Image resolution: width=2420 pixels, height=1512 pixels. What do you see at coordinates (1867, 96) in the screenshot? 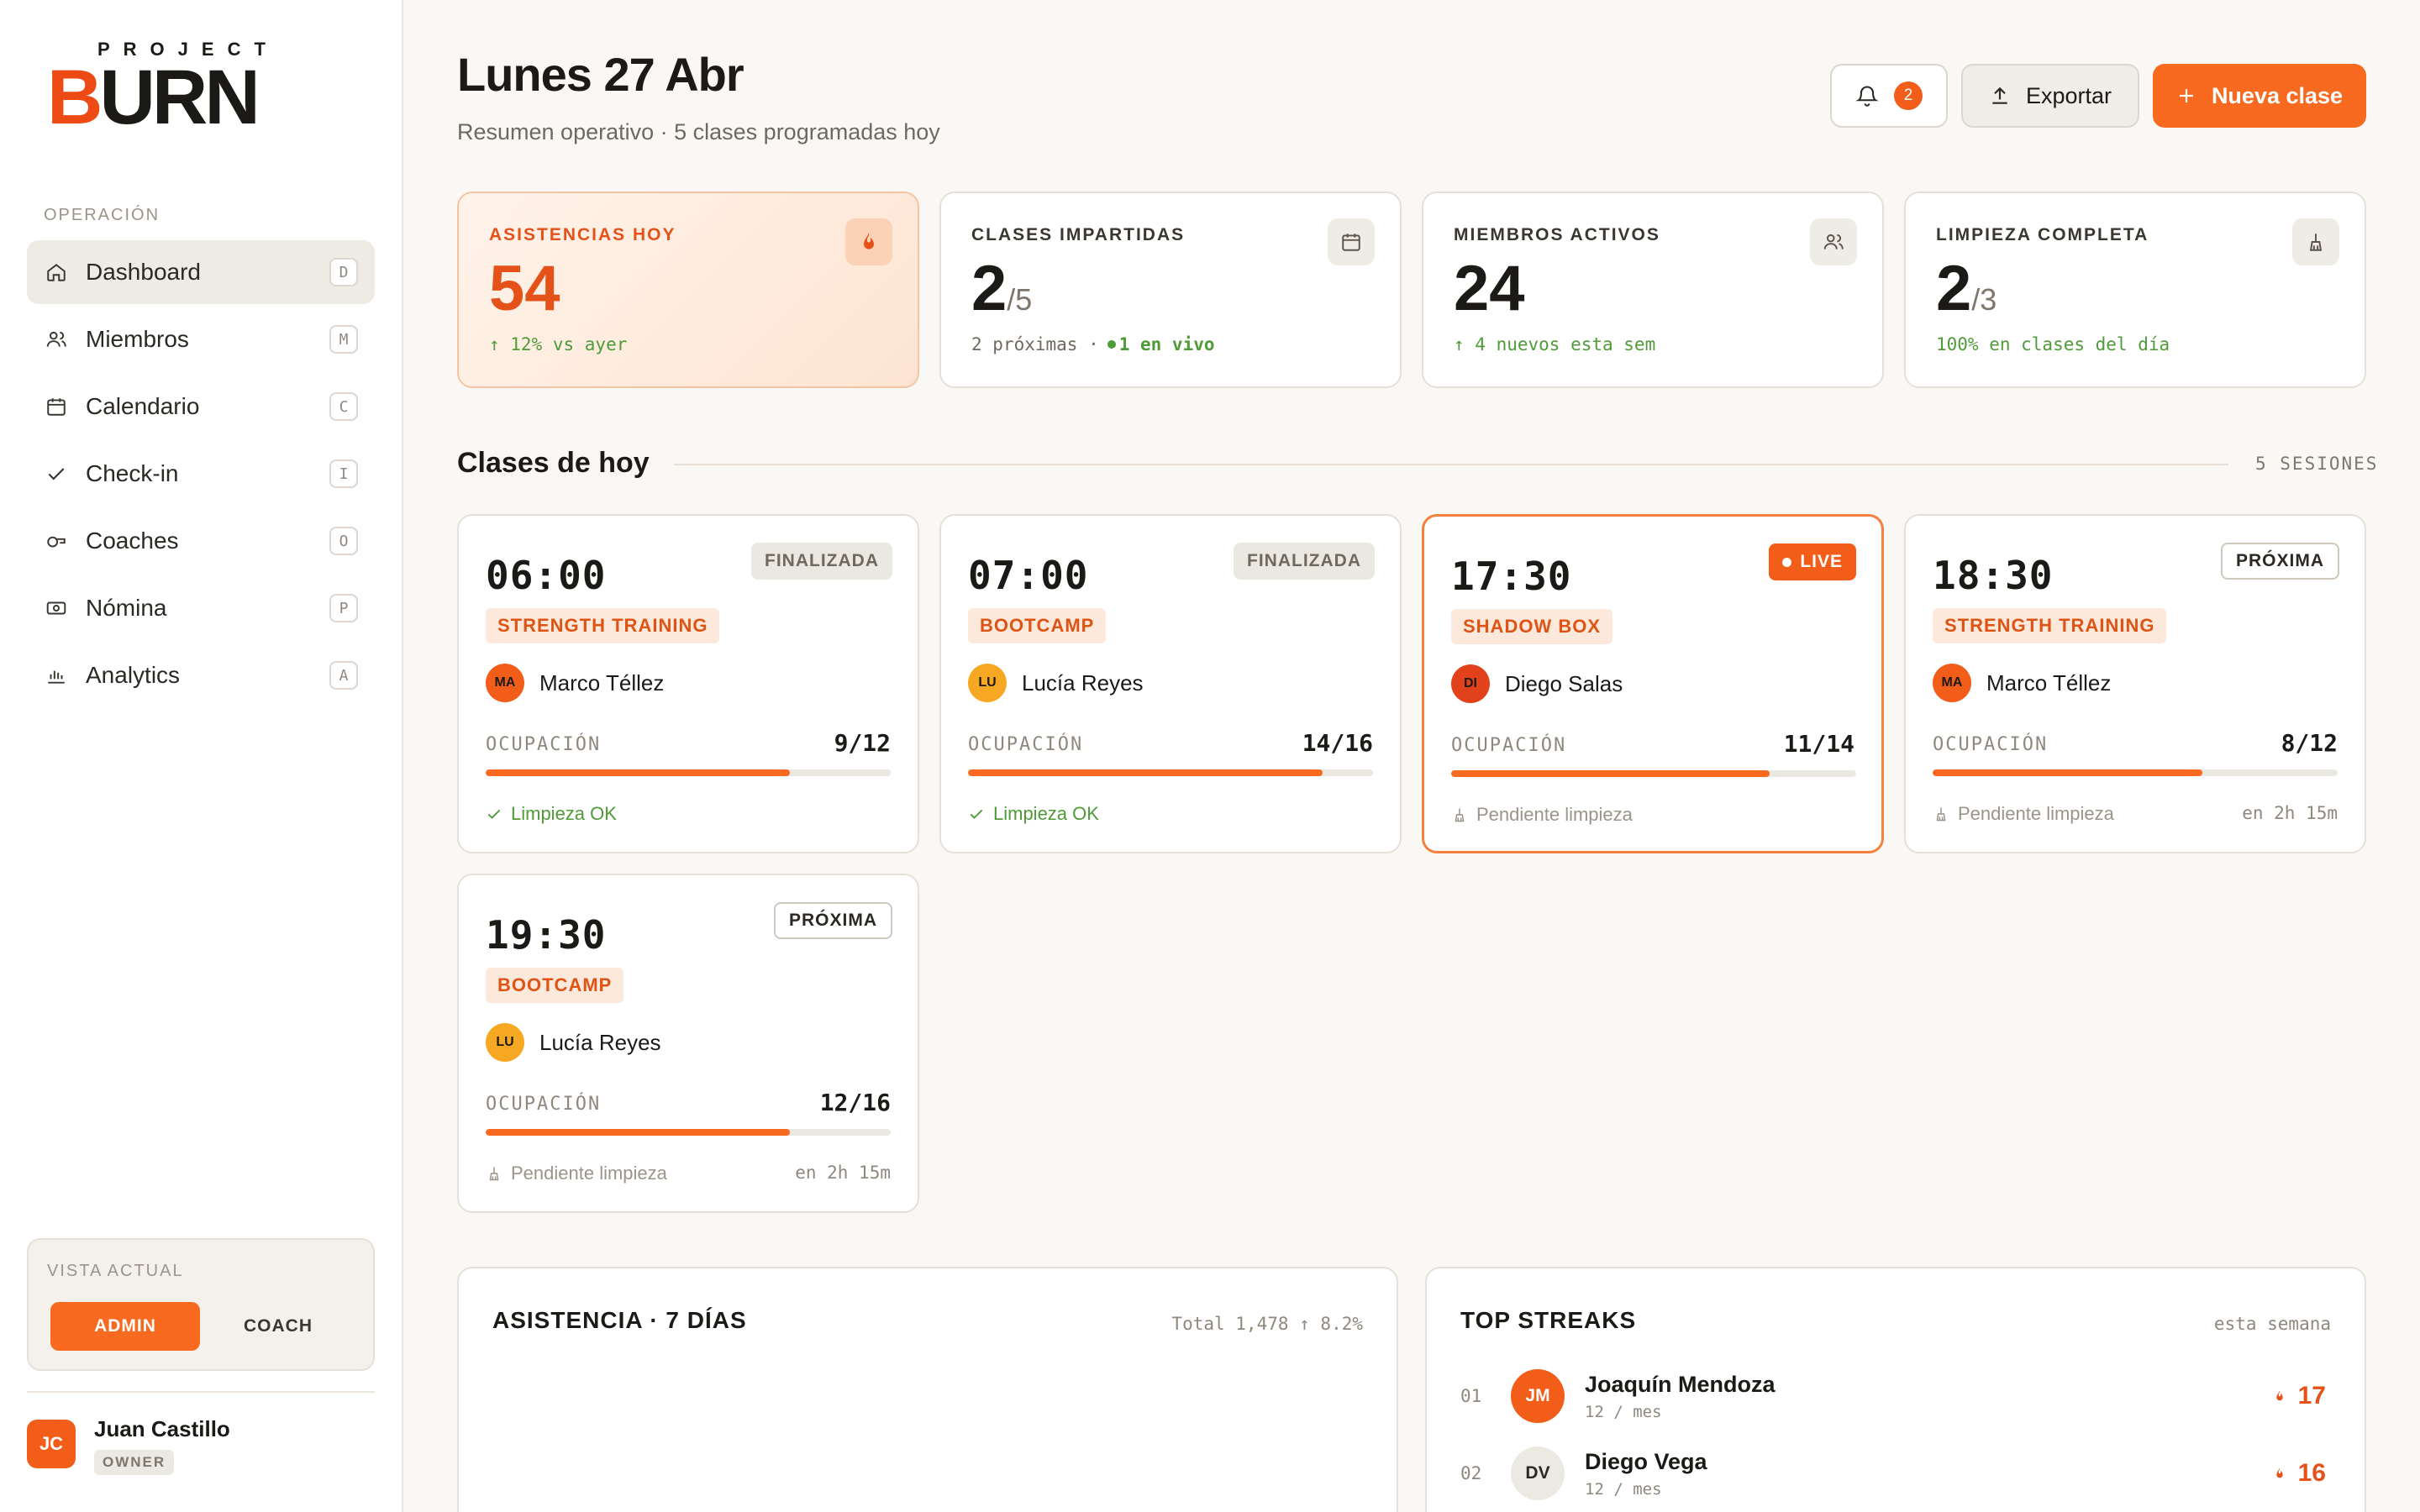
I see `bell-icon` at bounding box center [1867, 96].